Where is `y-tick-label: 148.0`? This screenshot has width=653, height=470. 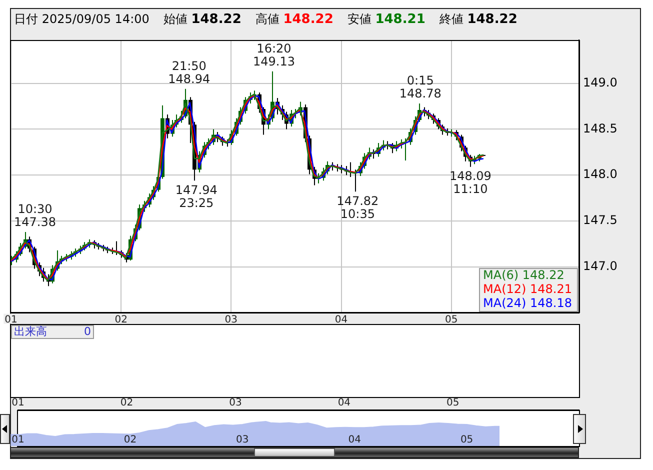
y-tick-label: 148.0 is located at coordinates (600, 174).